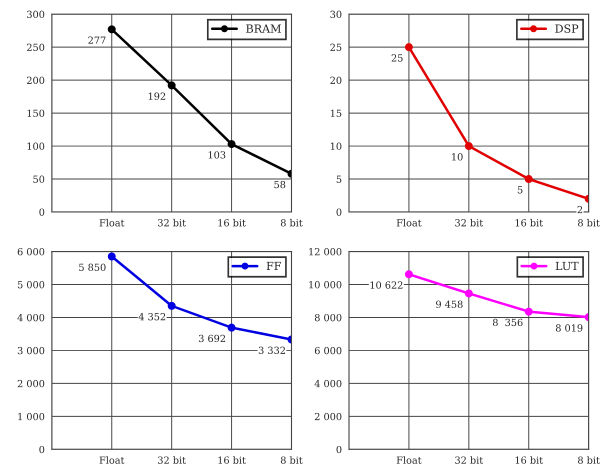 The height and width of the screenshot is (473, 610). Describe the element at coordinates (336, 146) in the screenshot. I see `y-tick-label: 10` at that location.